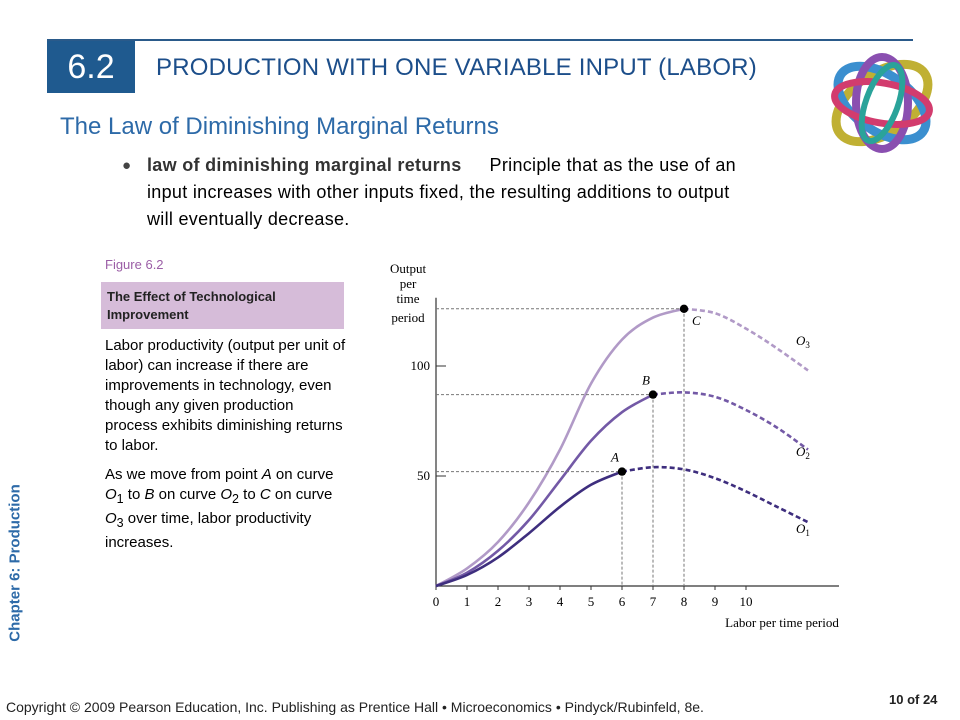 Image resolution: width=960 pixels, height=720 pixels. I want to click on curve-label-o2: O2, so click(803, 452).